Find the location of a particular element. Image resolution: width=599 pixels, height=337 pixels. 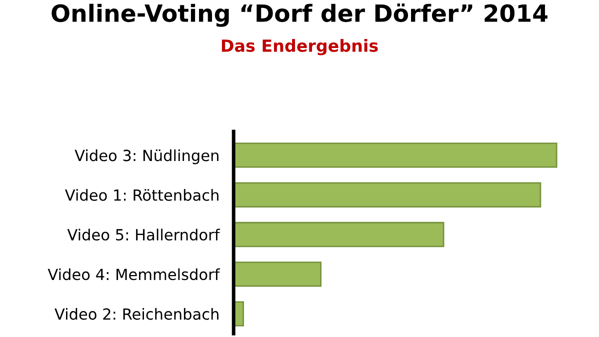

y-tick-label: Video 3: Nüdlingen is located at coordinates (146, 156).